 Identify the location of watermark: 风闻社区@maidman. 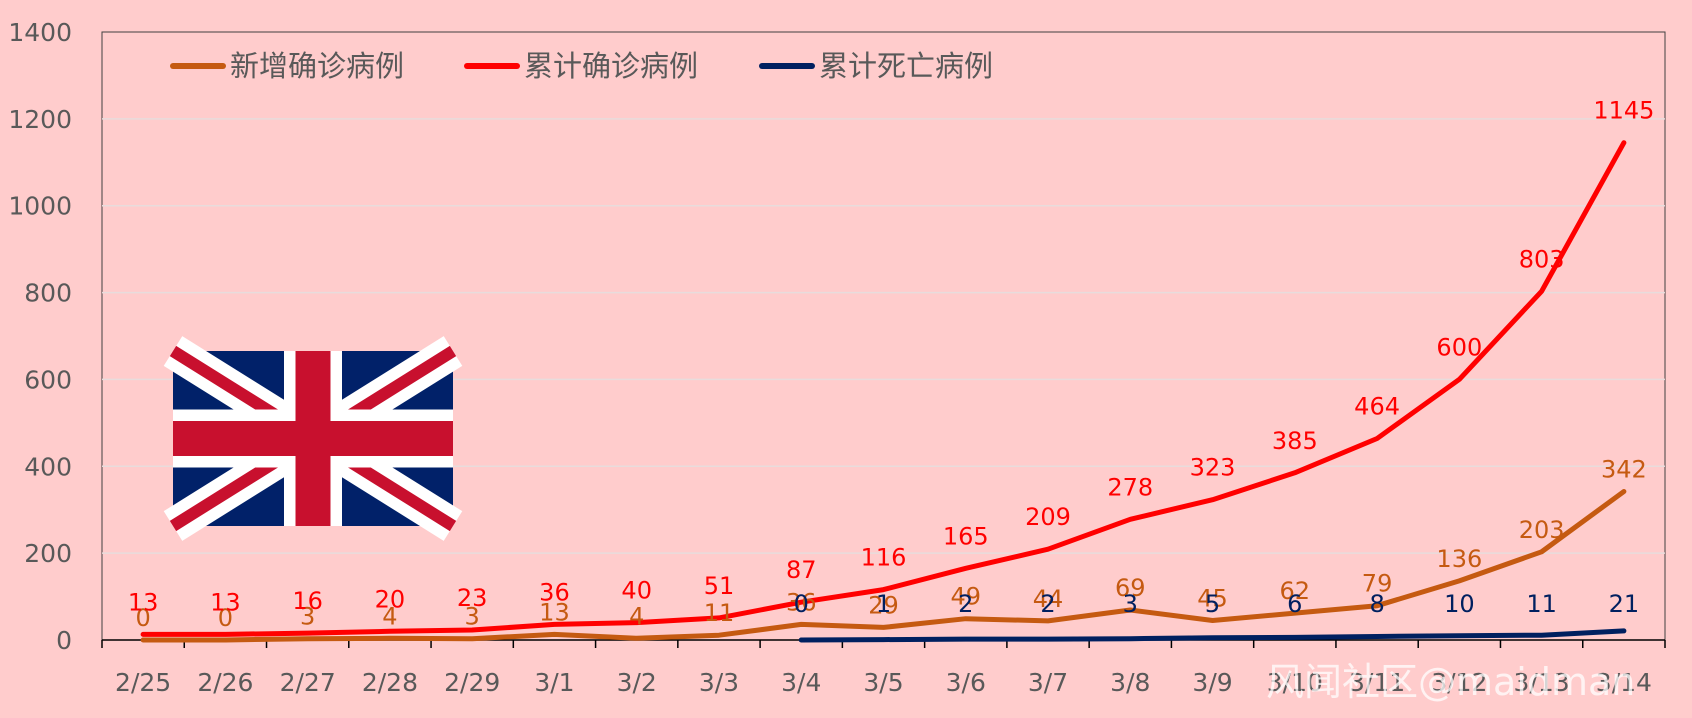
(1450, 682).